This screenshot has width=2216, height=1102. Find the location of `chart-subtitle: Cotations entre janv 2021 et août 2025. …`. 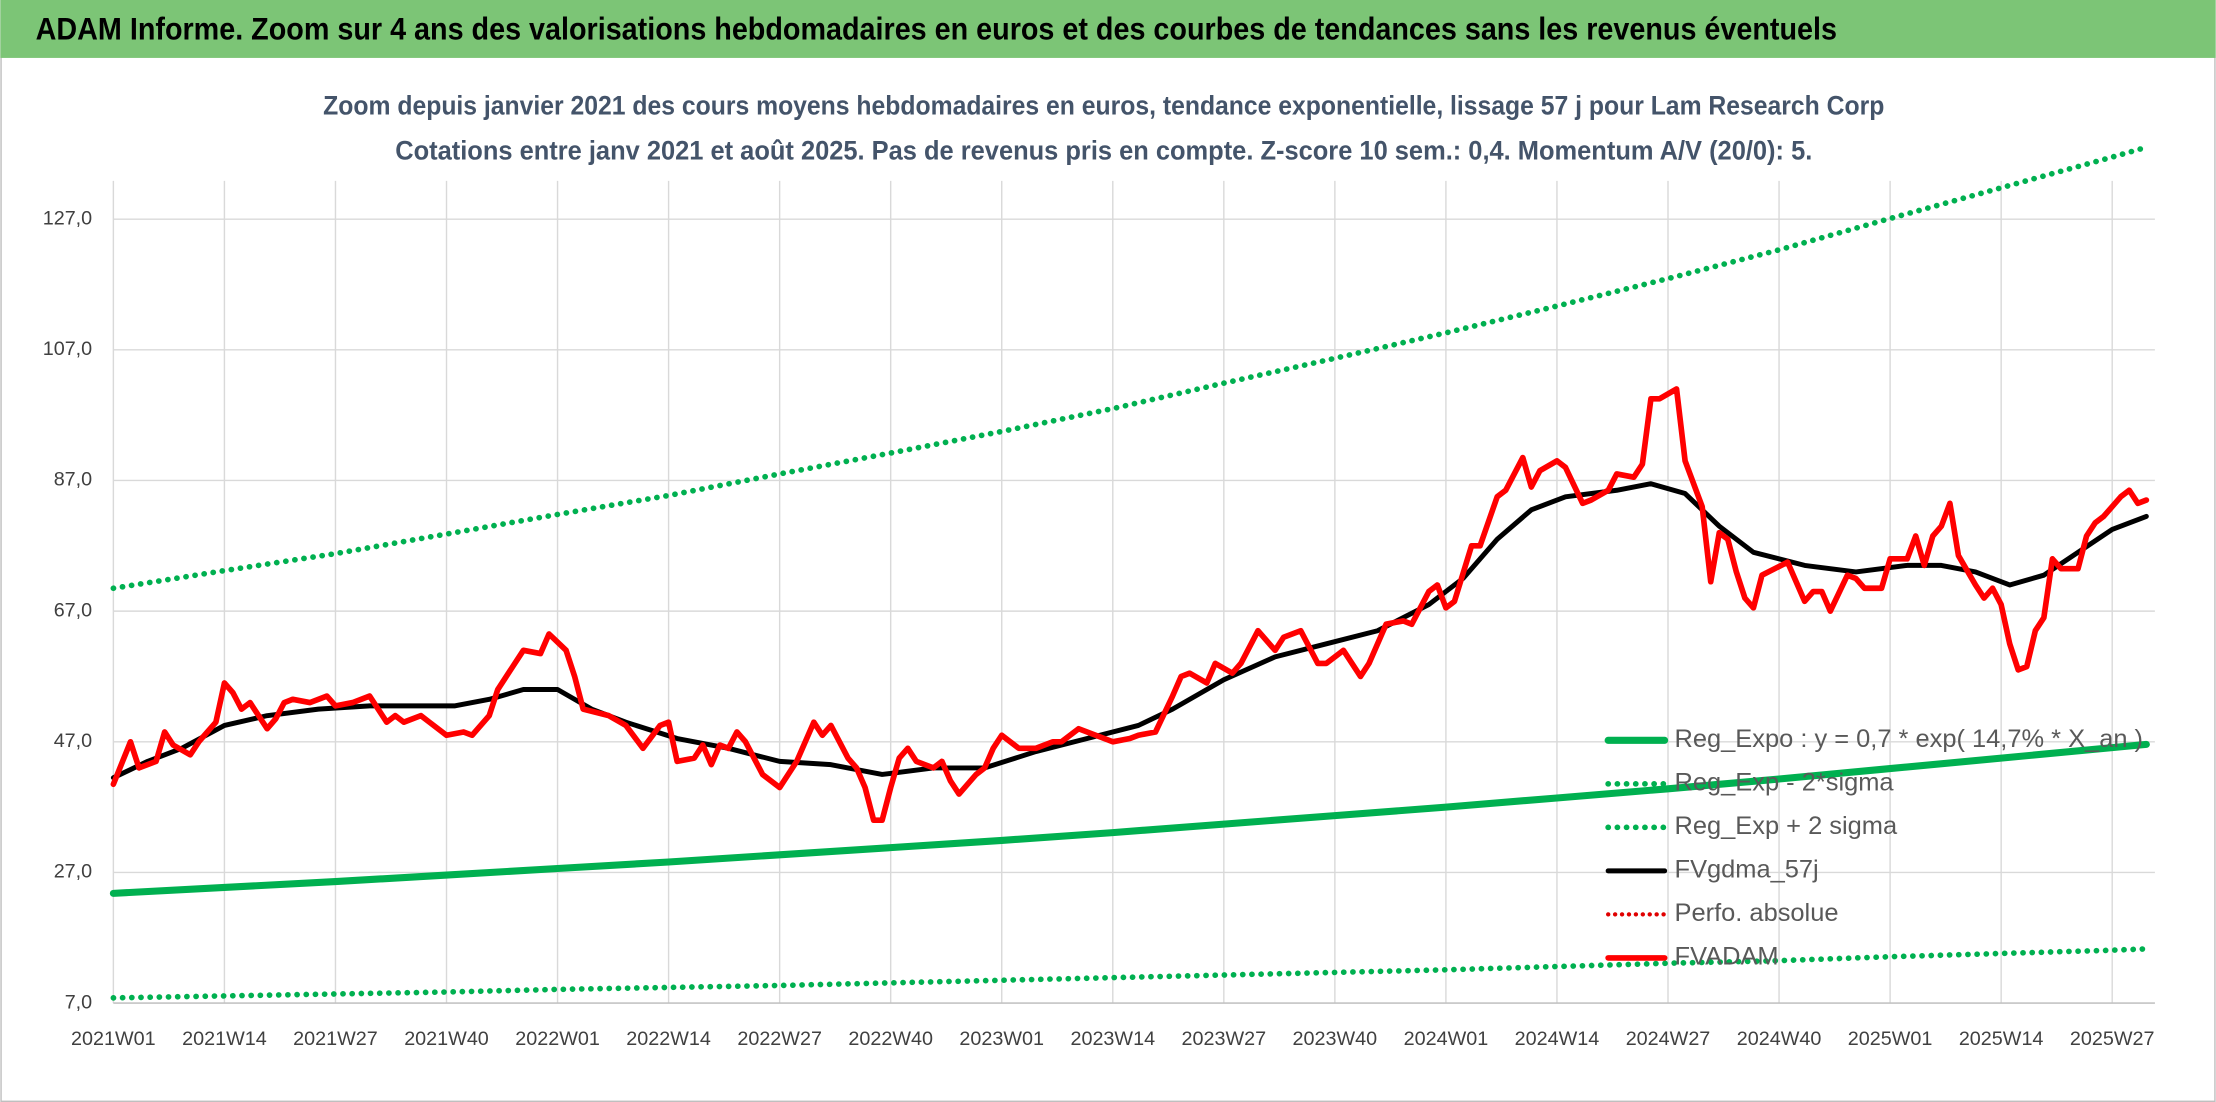

chart-subtitle: Cotations entre janv 2021 et août 2025. … is located at coordinates (1103, 151).